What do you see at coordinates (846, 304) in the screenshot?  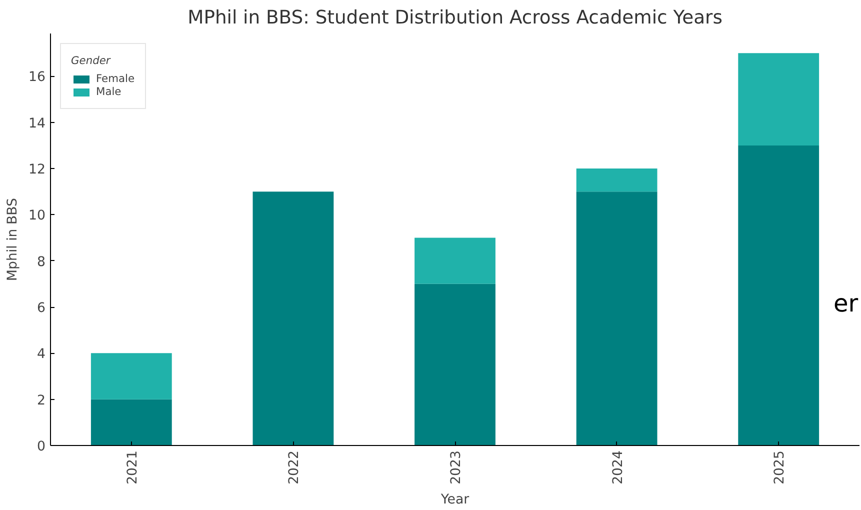 I see `annotation: er` at bounding box center [846, 304].